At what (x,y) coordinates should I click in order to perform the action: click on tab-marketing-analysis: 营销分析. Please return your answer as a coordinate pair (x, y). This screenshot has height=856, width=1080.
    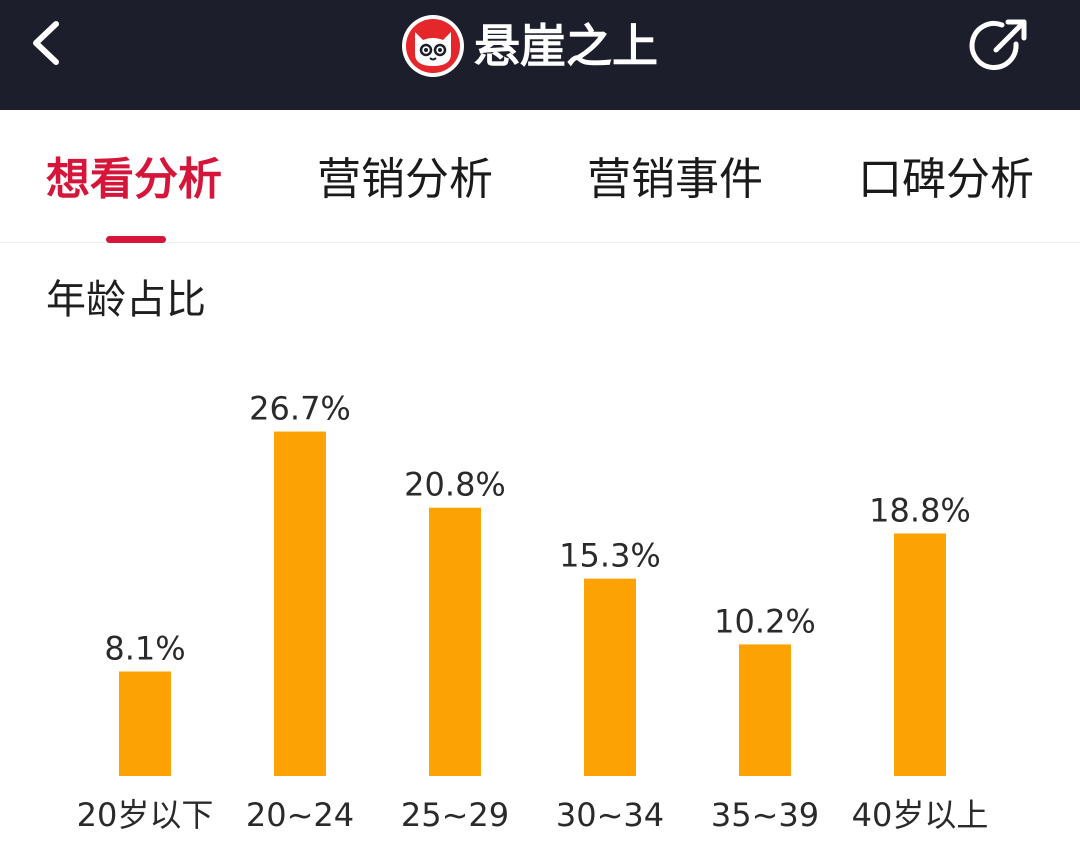
    Looking at the image, I should click on (405, 179).